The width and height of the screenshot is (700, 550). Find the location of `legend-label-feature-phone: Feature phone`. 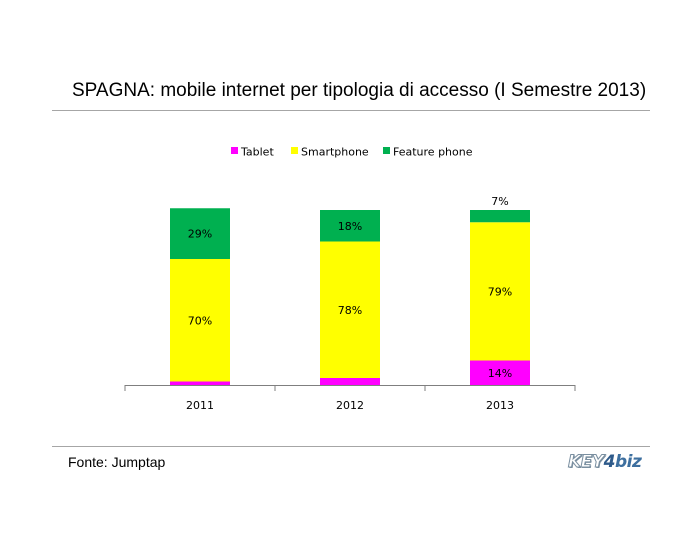

legend-label-feature-phone: Feature phone is located at coordinates (433, 152).